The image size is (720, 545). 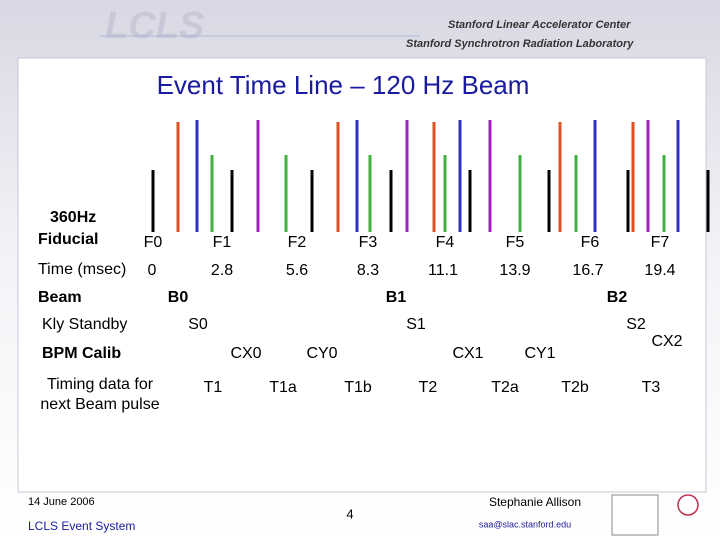 I want to click on event-label: F0, so click(x=153, y=242).